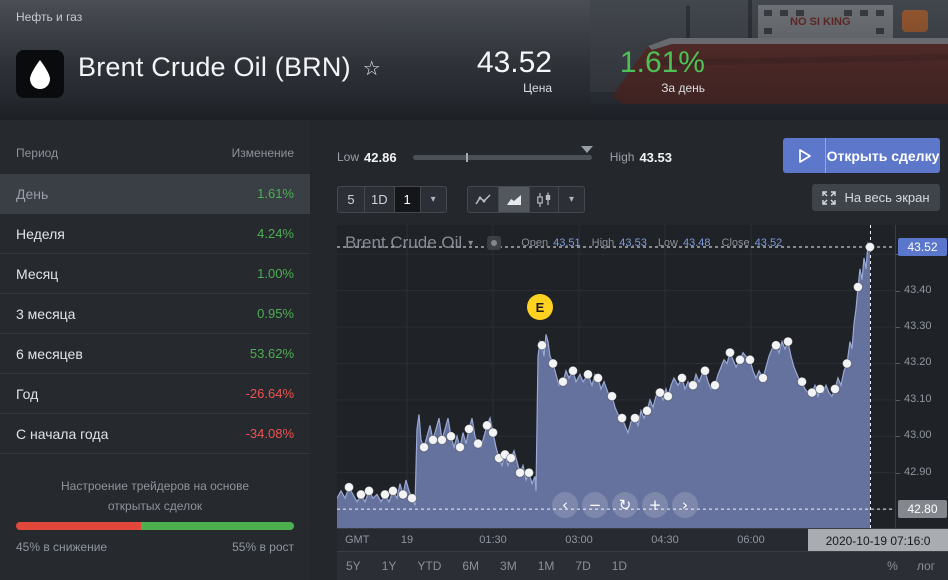 This screenshot has height=580, width=948. What do you see at coordinates (155, 274) in the screenshot?
I see `period-row: Месяц 1.00%` at bounding box center [155, 274].